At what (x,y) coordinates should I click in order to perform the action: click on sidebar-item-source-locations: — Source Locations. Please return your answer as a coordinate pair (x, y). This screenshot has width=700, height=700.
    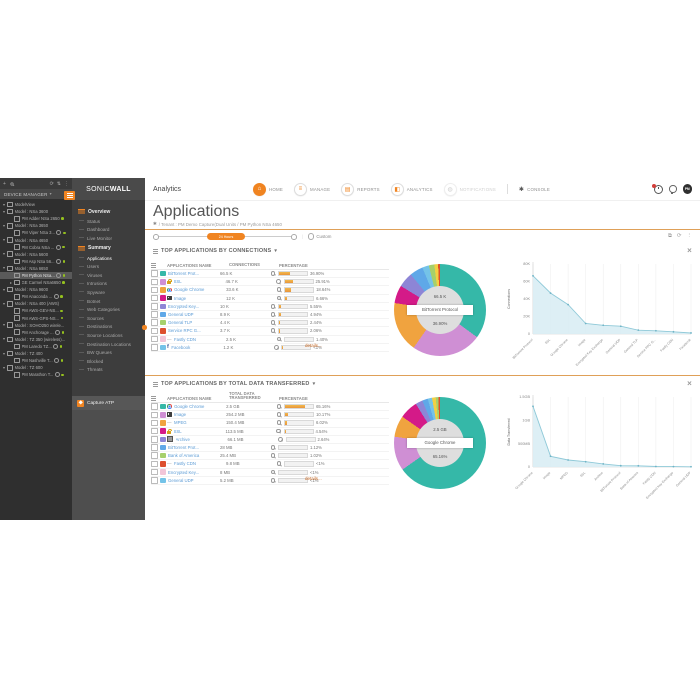
    Looking at the image, I should click on (108, 335).